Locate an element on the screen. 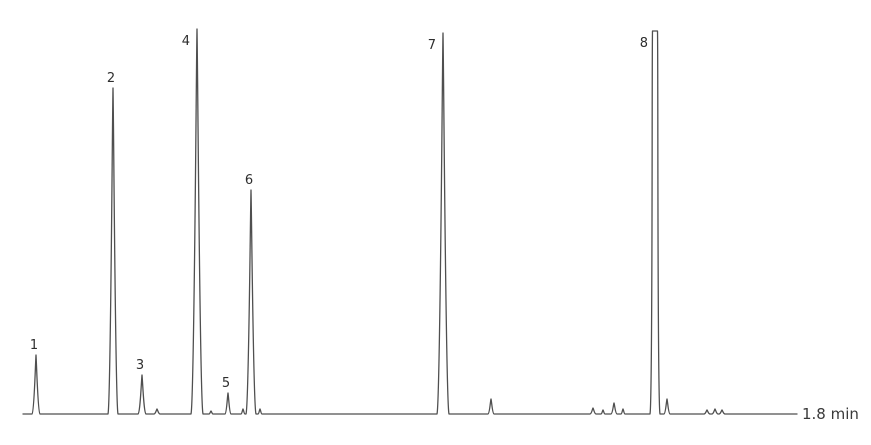 The height and width of the screenshot is (445, 871). axis-end-time-label: 1.8 min is located at coordinates (830, 414).